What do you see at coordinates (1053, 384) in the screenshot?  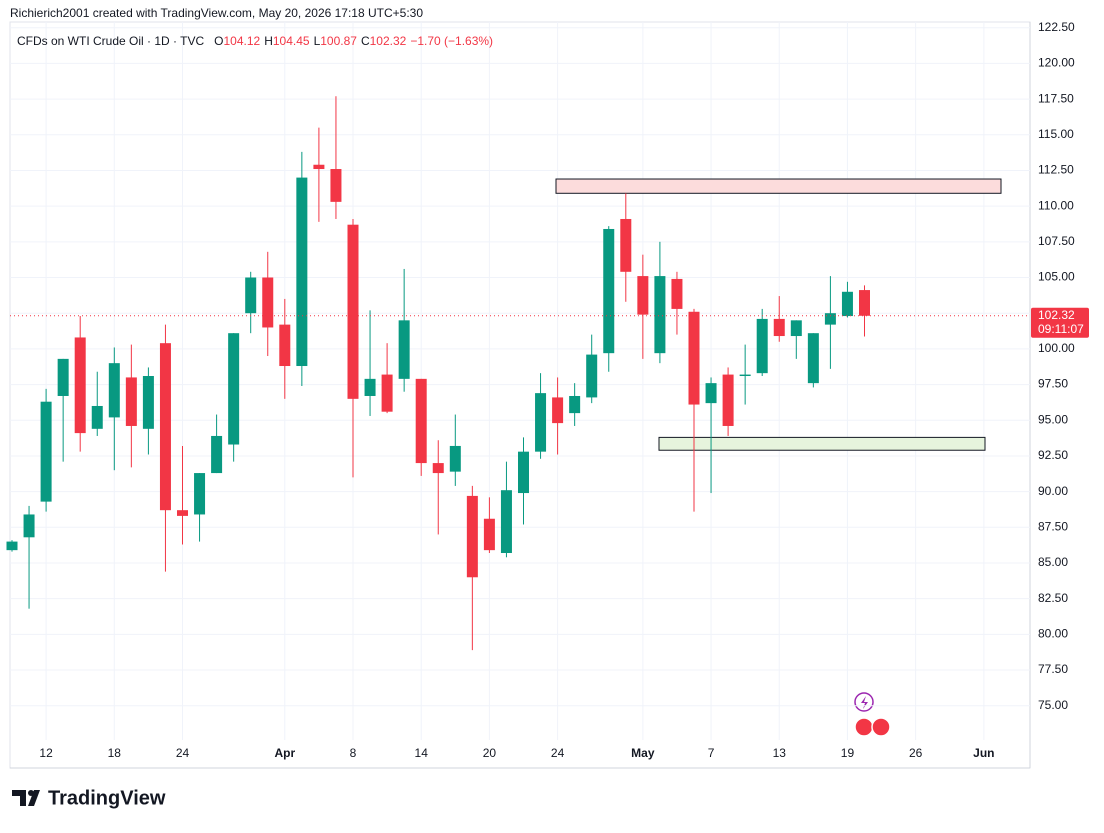 I see `y-tick-label: 97.50` at bounding box center [1053, 384].